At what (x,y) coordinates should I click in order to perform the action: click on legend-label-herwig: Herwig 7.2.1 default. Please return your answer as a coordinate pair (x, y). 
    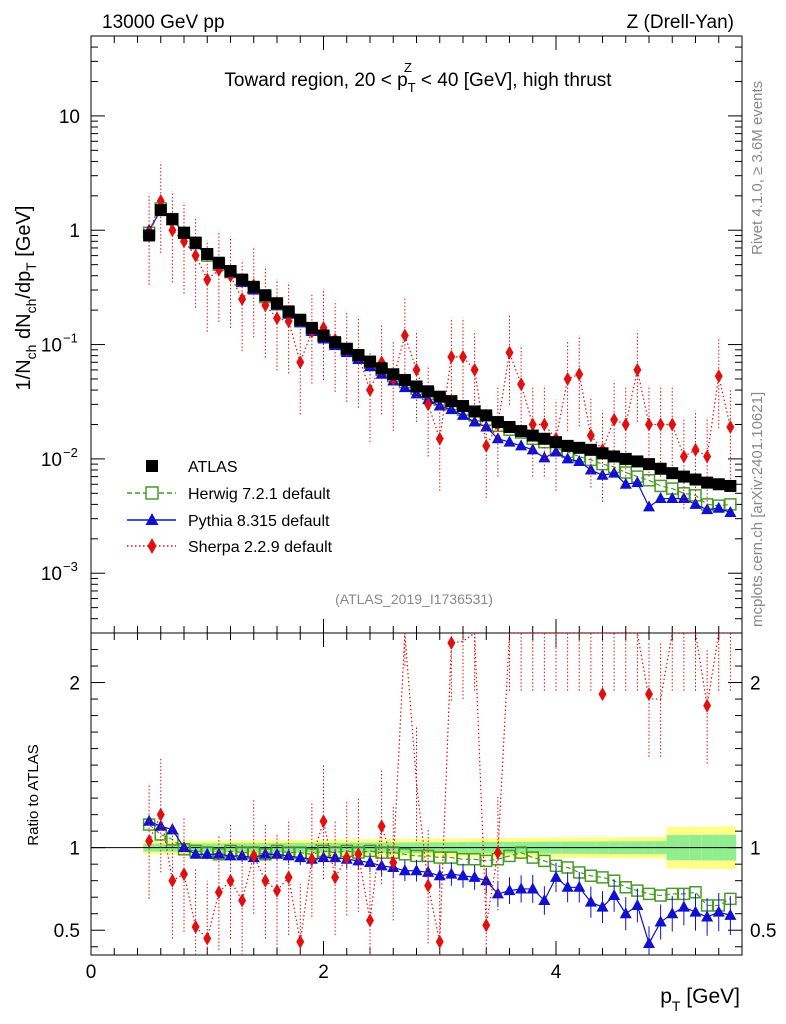
    Looking at the image, I should click on (259, 494).